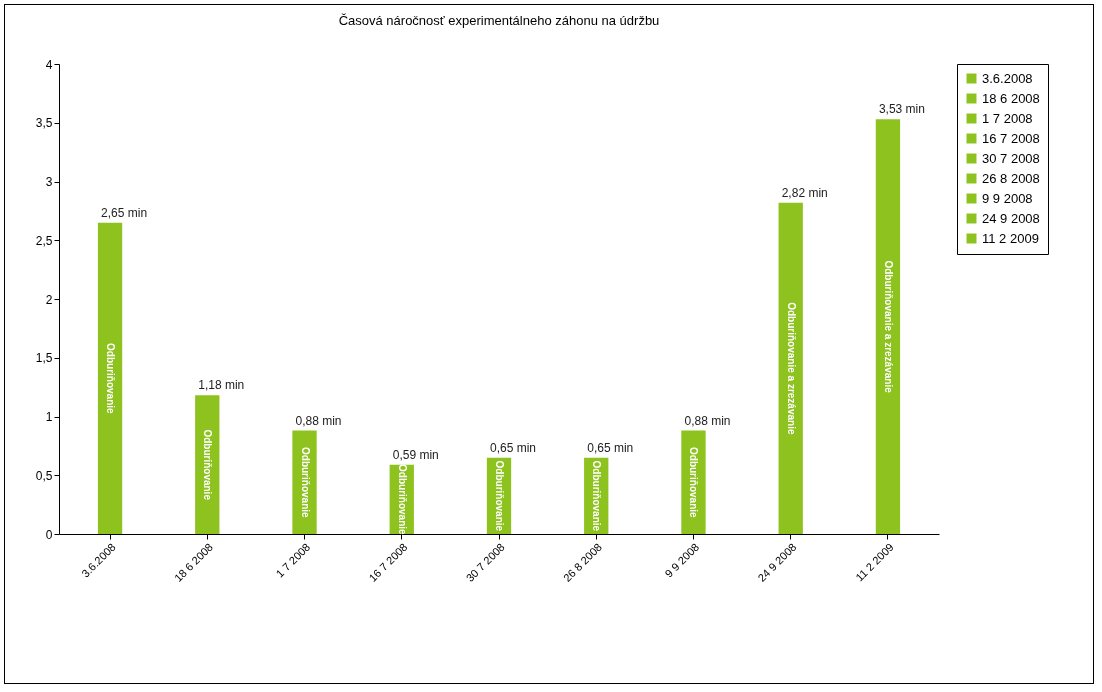  What do you see at coordinates (49, 417) in the screenshot?
I see `y-tick-label: 1` at bounding box center [49, 417].